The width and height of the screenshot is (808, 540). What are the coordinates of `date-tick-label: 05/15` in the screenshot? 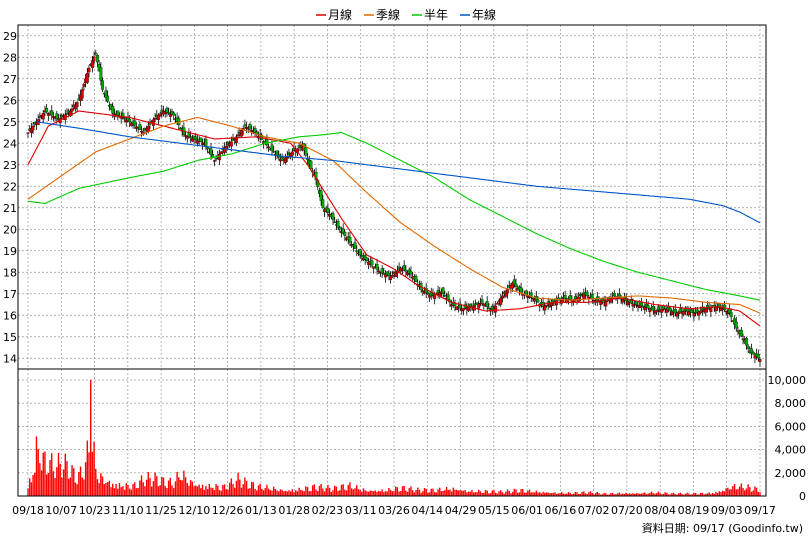 It's located at (494, 510).